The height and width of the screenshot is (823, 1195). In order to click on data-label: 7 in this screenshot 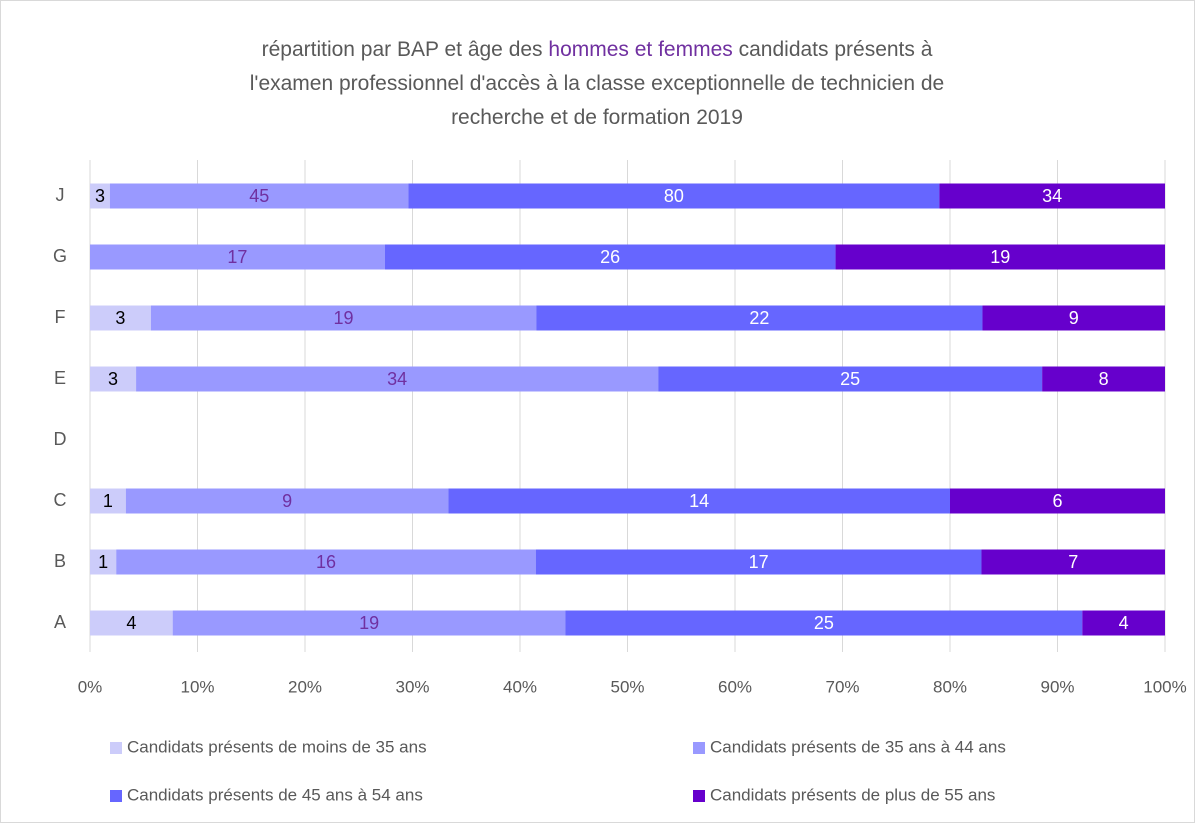, I will do `click(1073, 562)`.